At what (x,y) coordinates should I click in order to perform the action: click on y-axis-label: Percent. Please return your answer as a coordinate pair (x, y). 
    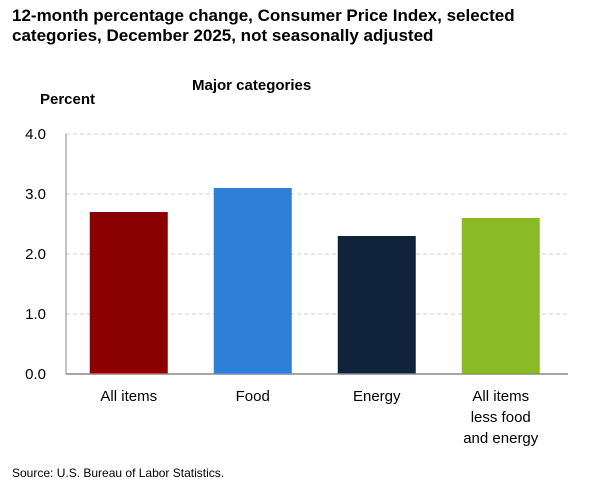
    Looking at the image, I should click on (68, 99).